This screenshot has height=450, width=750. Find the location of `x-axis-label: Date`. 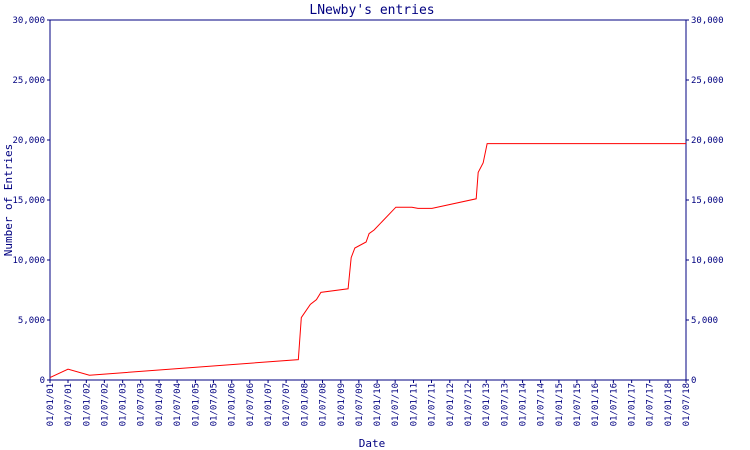

x-axis-label: Date is located at coordinates (372, 443).